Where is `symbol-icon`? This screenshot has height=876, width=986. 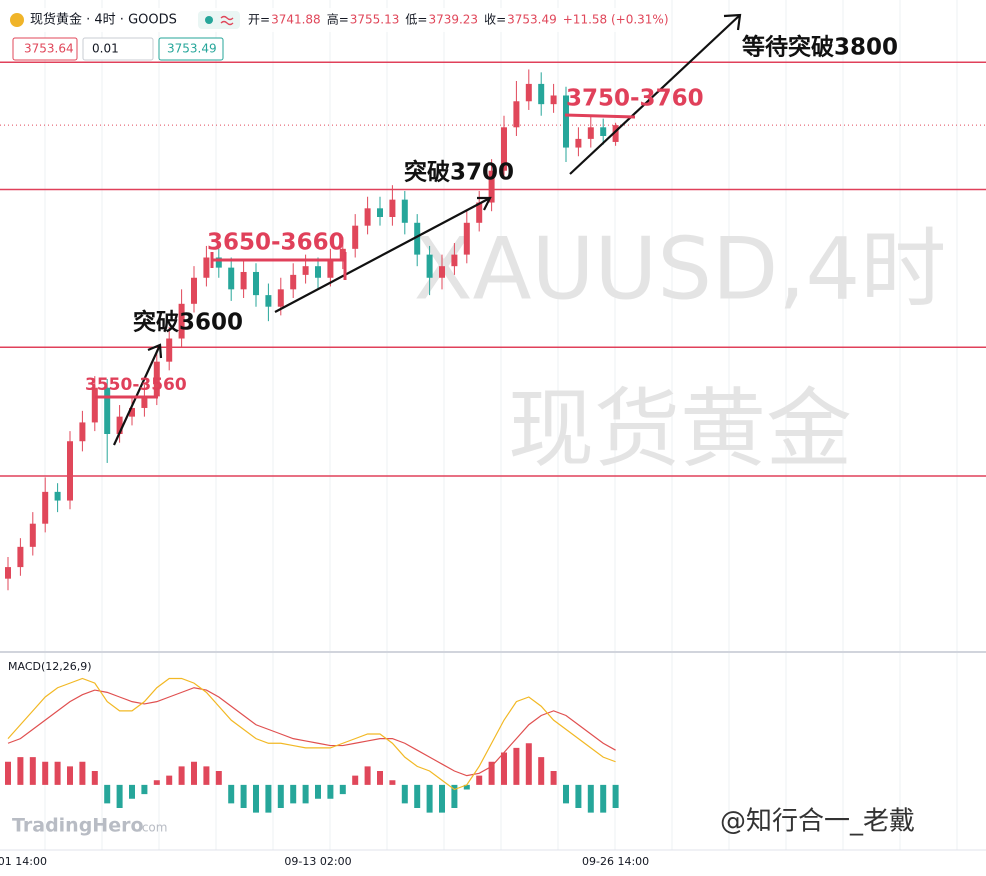 symbol-icon is located at coordinates (17, 20).